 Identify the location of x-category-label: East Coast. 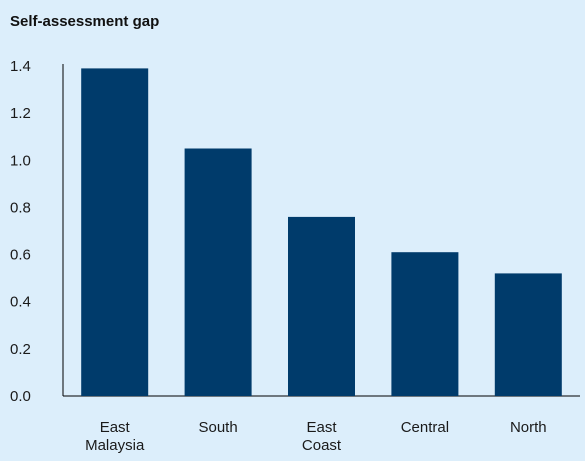
(322, 436).